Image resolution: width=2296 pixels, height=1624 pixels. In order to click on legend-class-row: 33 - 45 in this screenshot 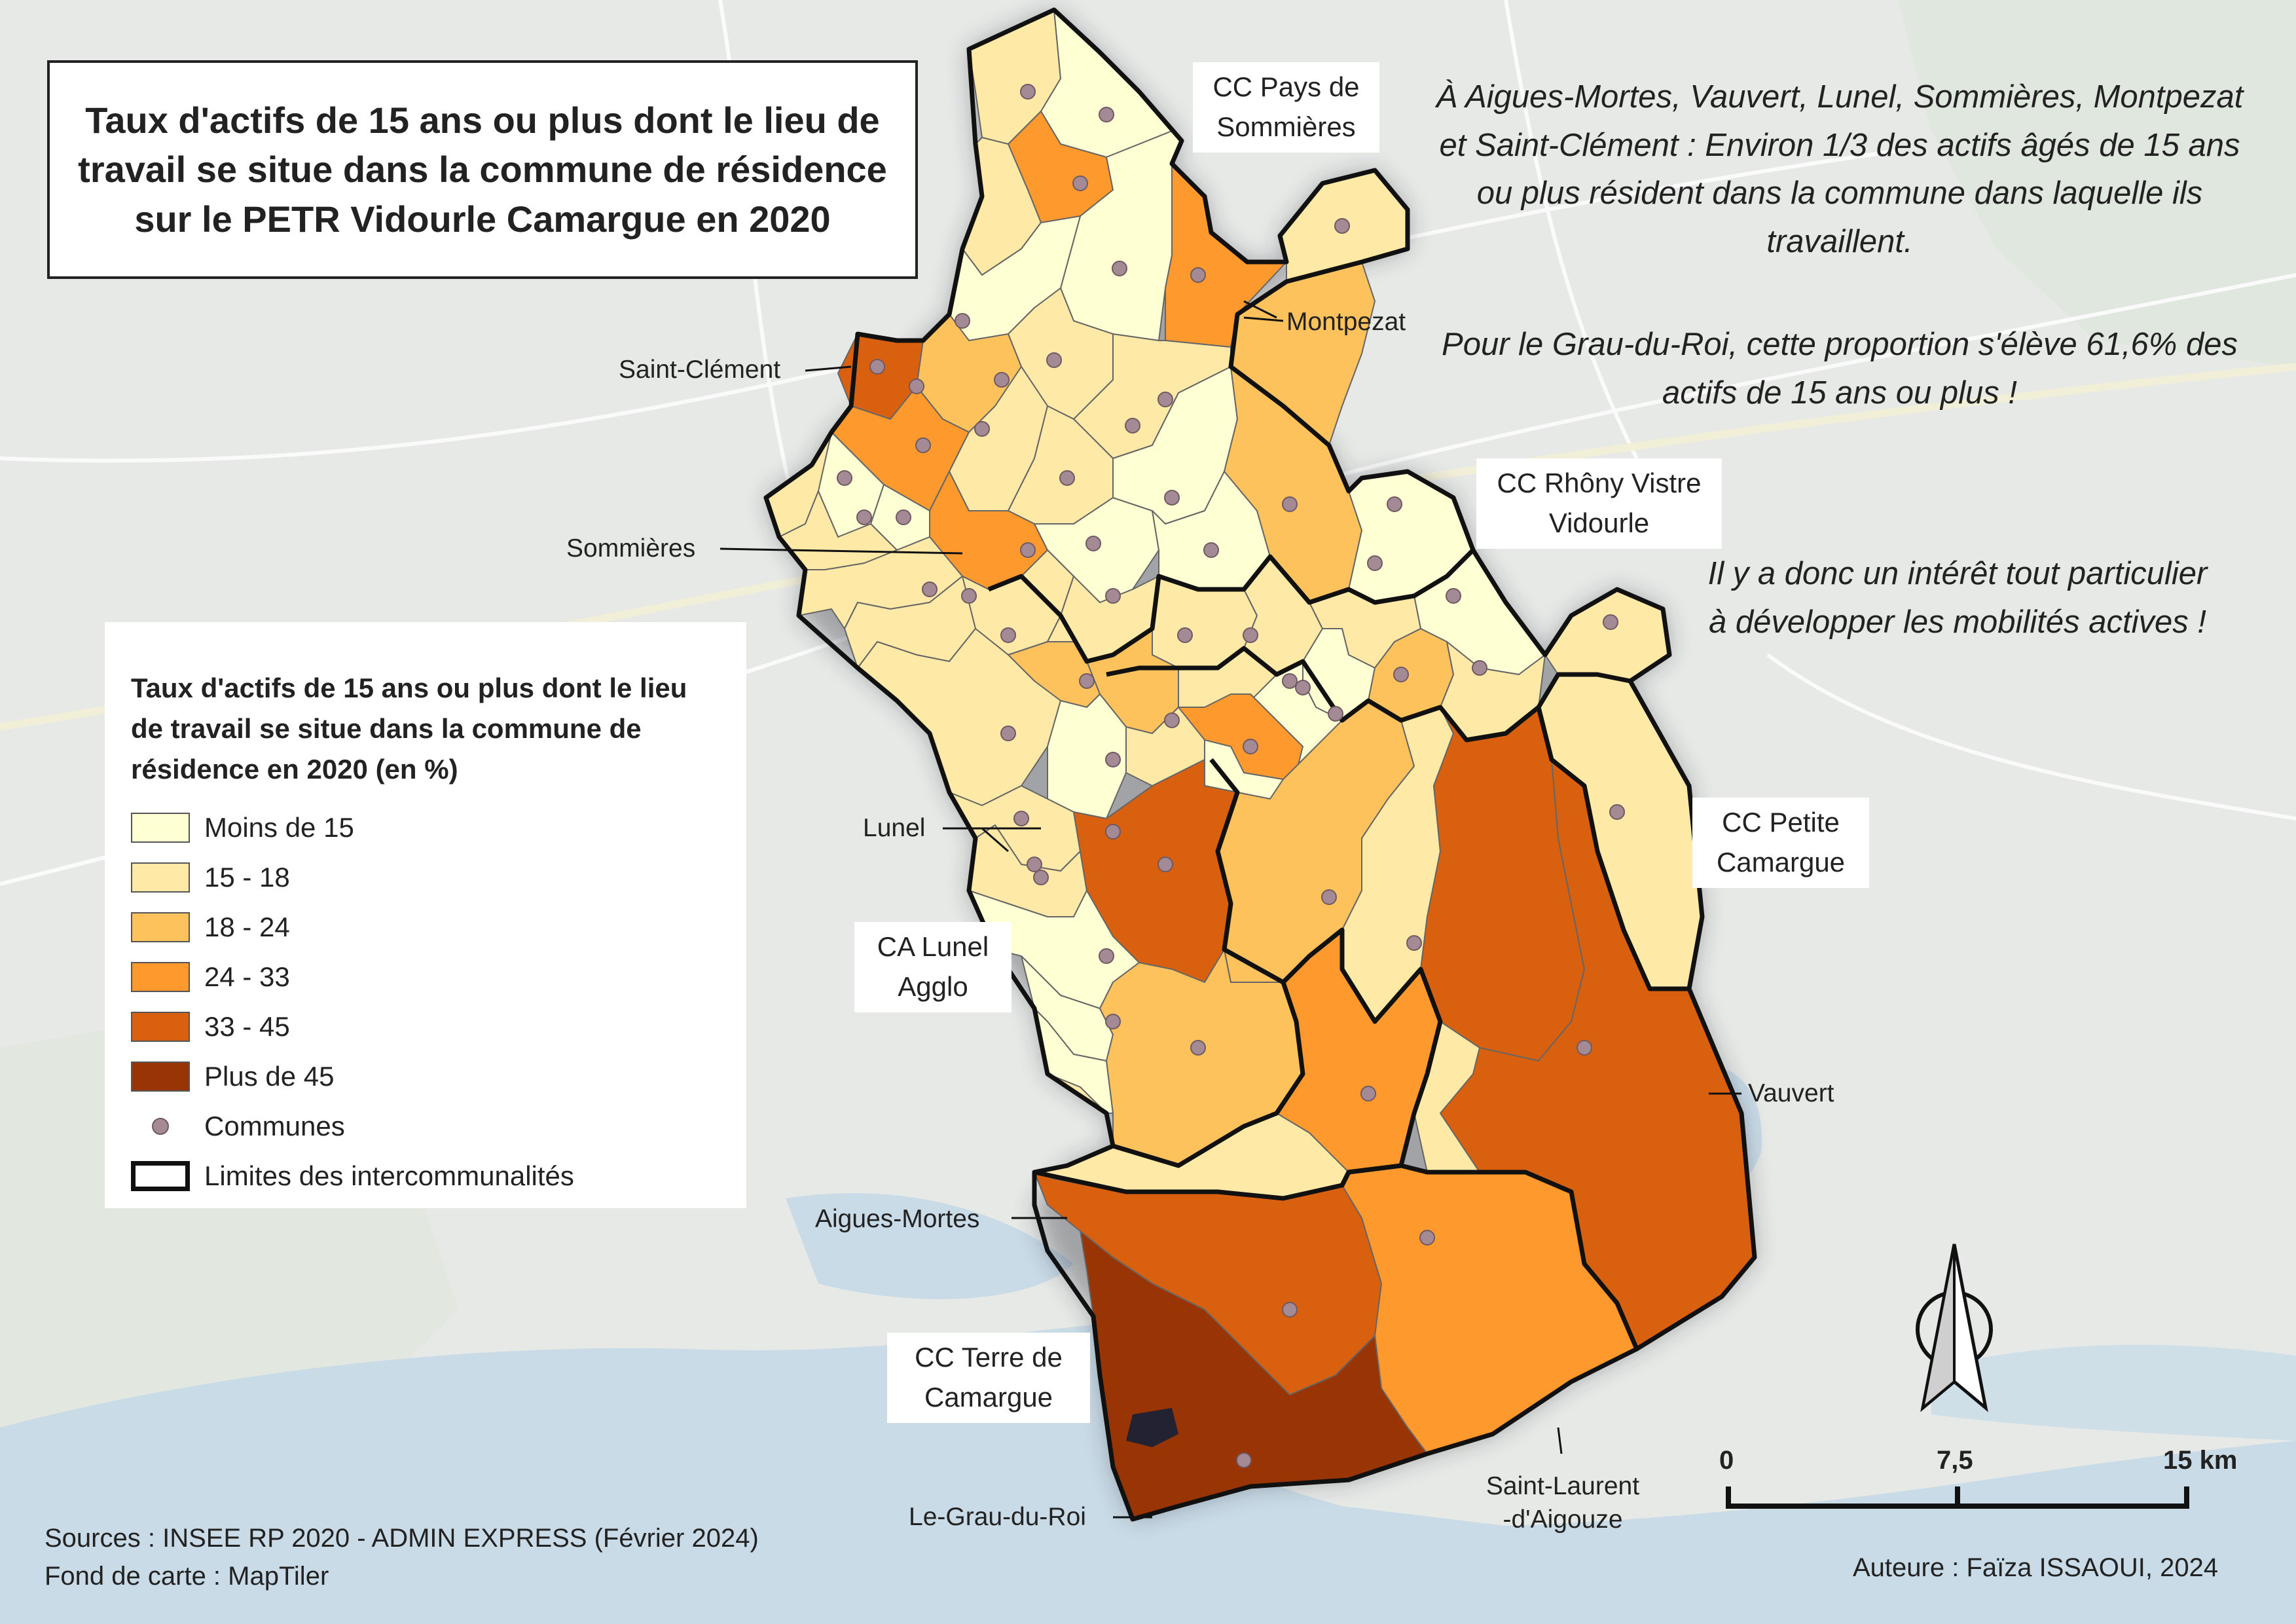, I will do `click(425, 1027)`.